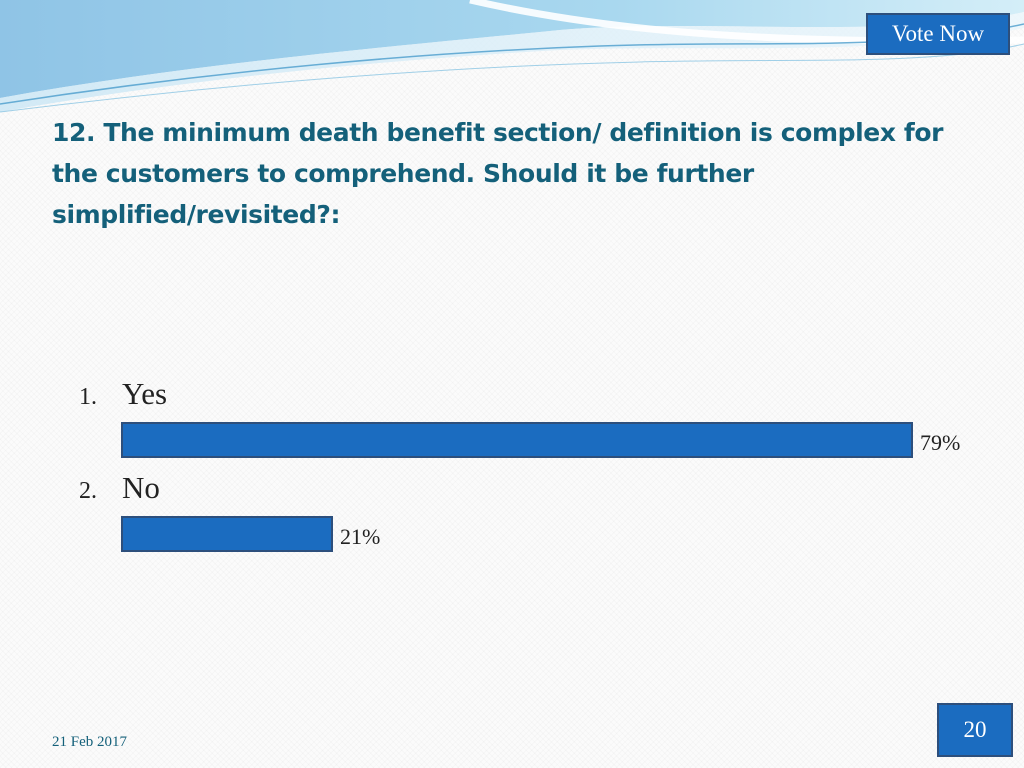 This screenshot has width=1024, height=768. Describe the element at coordinates (89, 742) in the screenshot. I see `footer-date: 21 Feb 2017` at that location.